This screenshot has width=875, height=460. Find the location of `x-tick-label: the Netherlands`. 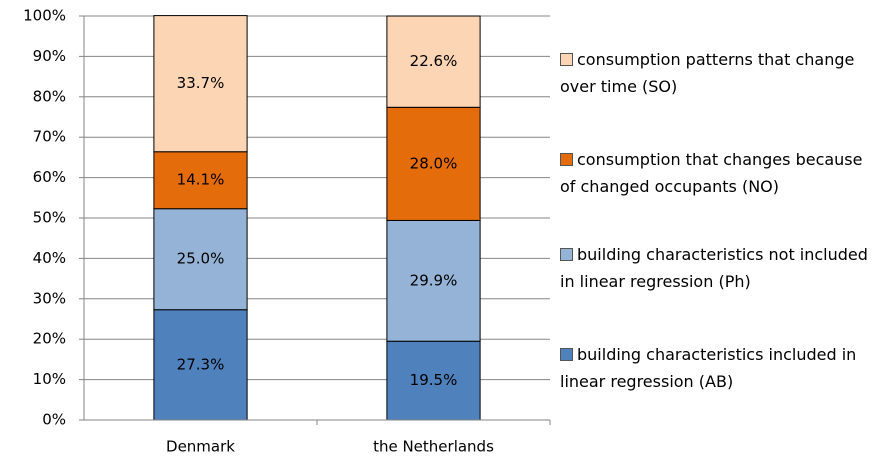

x-tick-label: the Netherlands is located at coordinates (433, 447).